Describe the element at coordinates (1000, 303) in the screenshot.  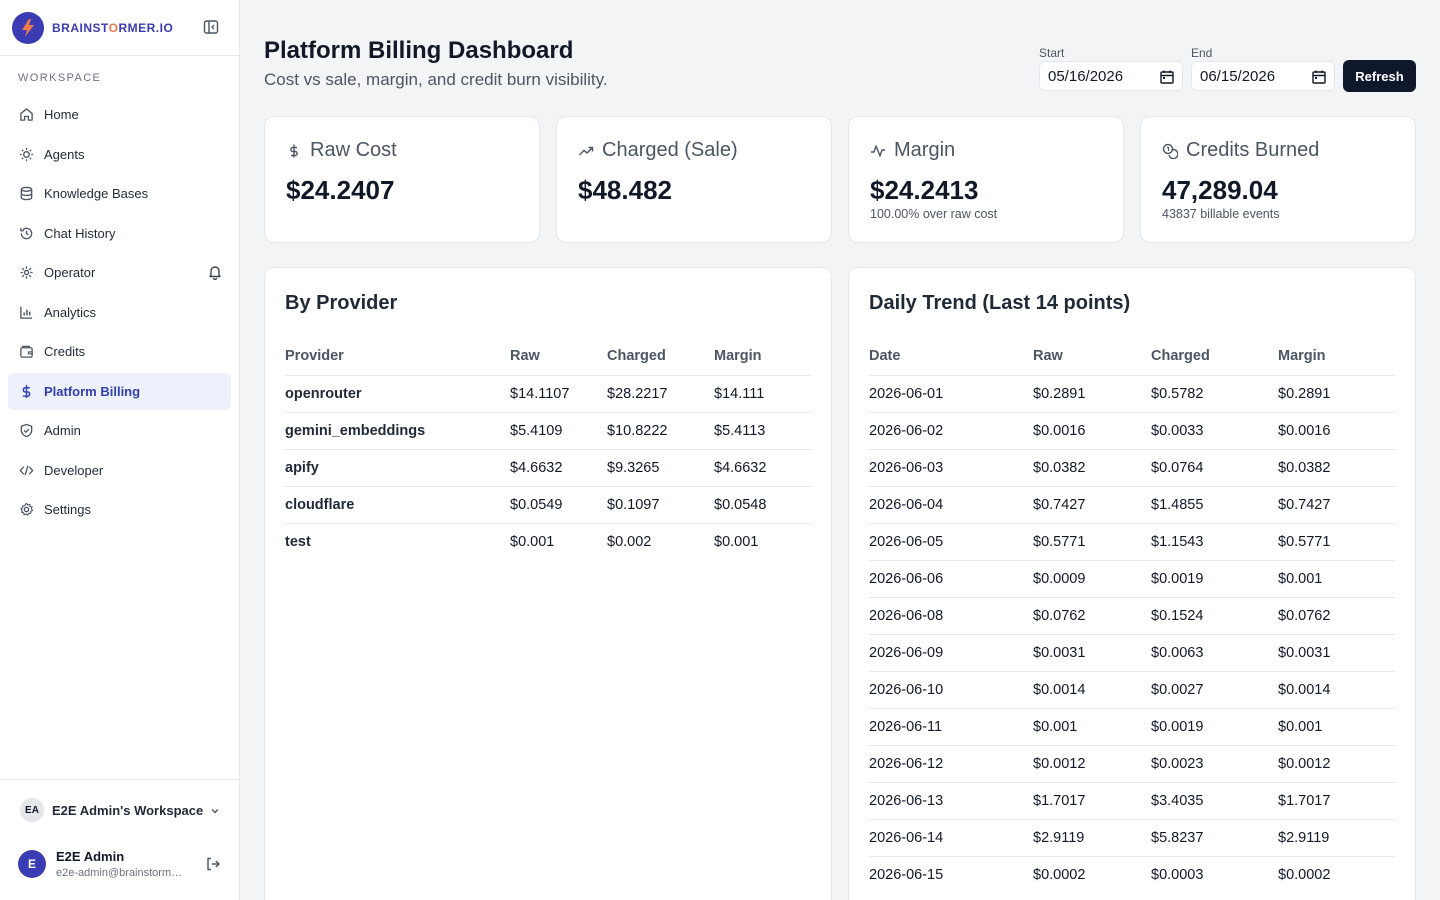
I see `panel-title: Daily Trend (Last 14 points)` at that location.